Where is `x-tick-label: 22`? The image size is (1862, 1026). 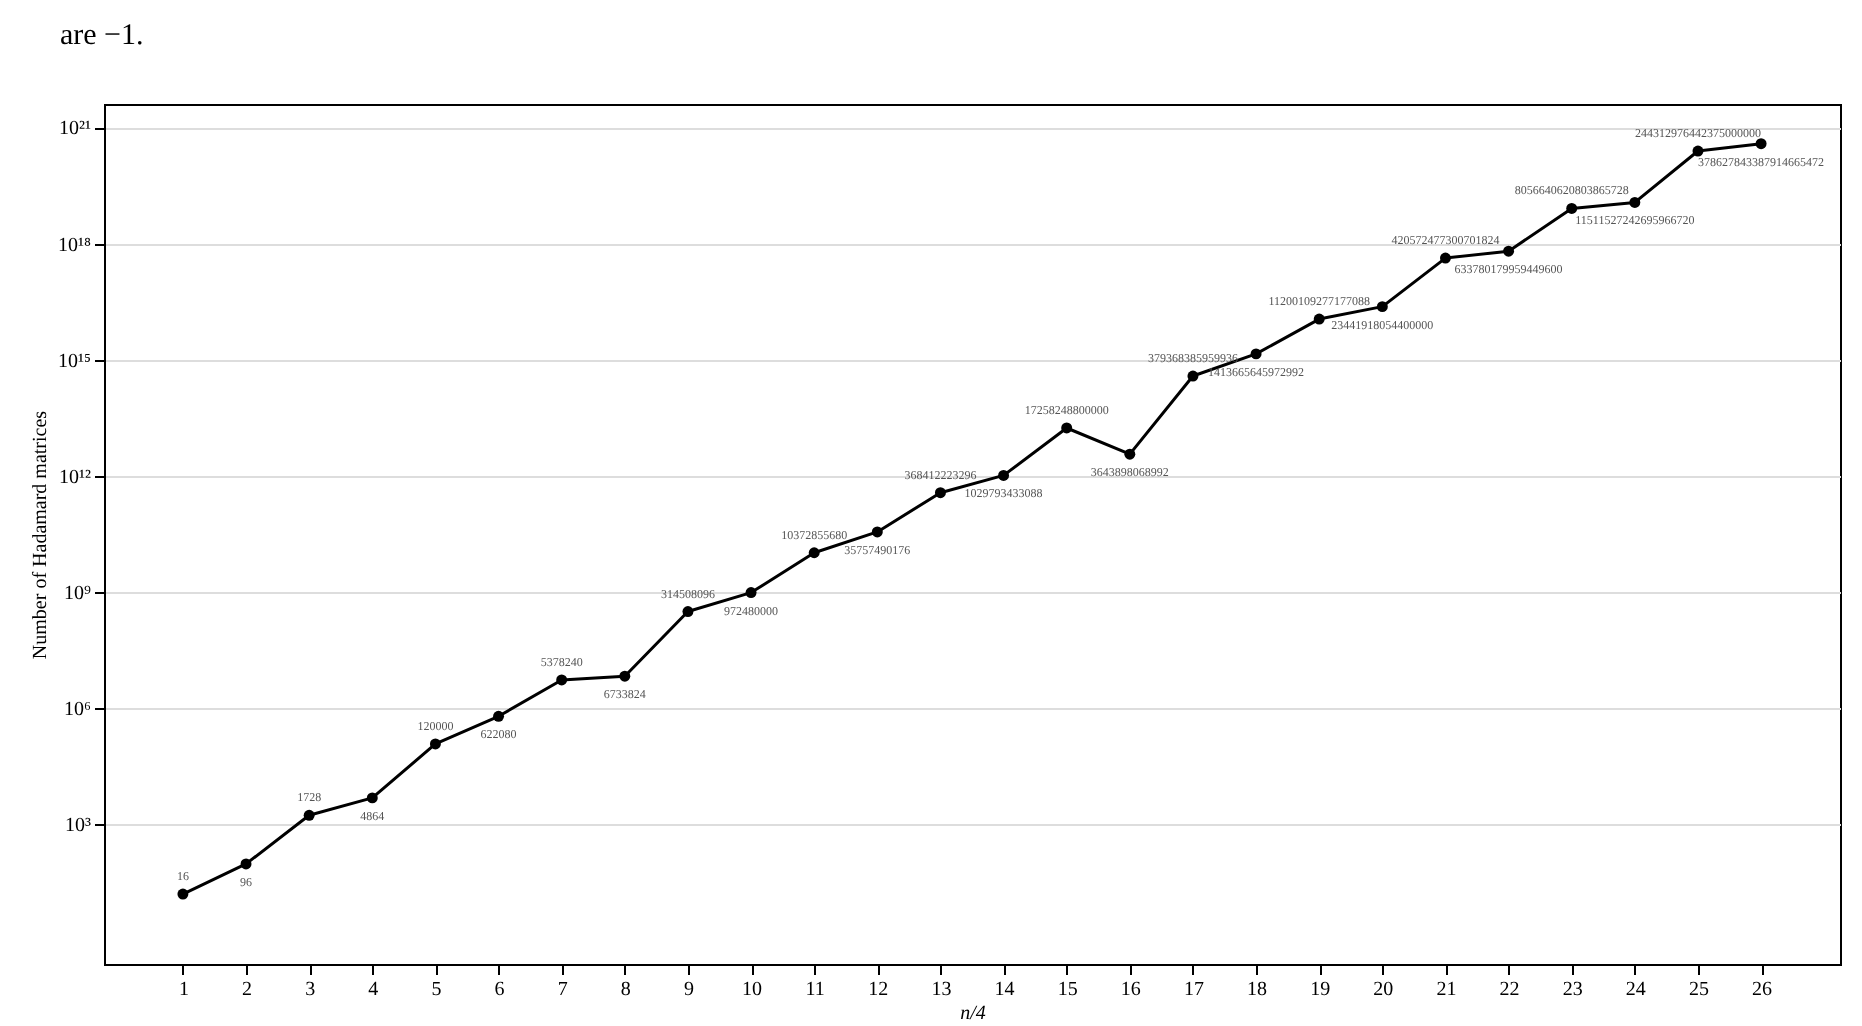
x-tick-label: 22 is located at coordinates (1509, 990).